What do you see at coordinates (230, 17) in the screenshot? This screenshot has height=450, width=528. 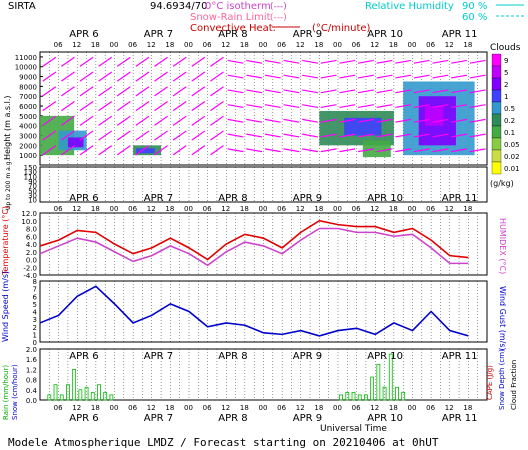 I see `snow-rain-label: Snow-Rain Limit` at bounding box center [230, 17].